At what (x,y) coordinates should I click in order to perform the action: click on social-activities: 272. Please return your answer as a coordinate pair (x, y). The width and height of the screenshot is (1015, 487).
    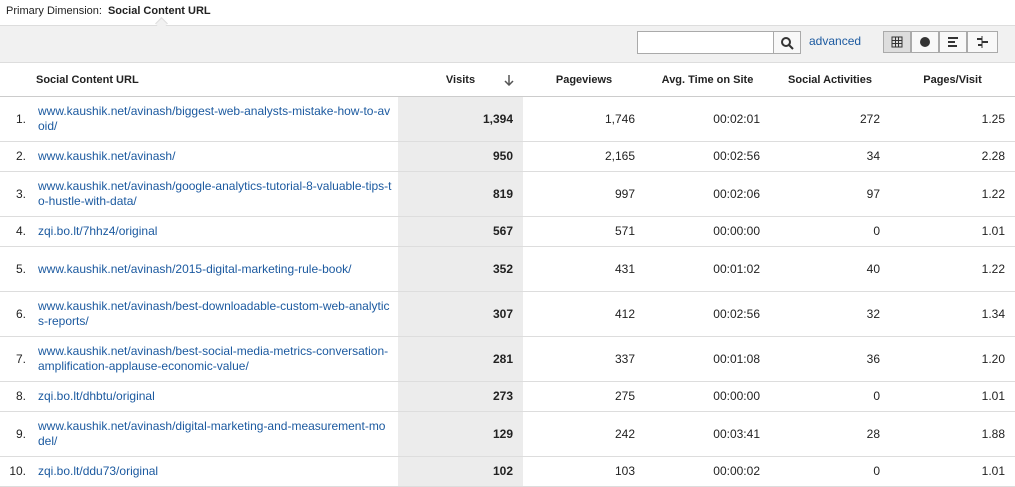
    Looking at the image, I should click on (830, 119).